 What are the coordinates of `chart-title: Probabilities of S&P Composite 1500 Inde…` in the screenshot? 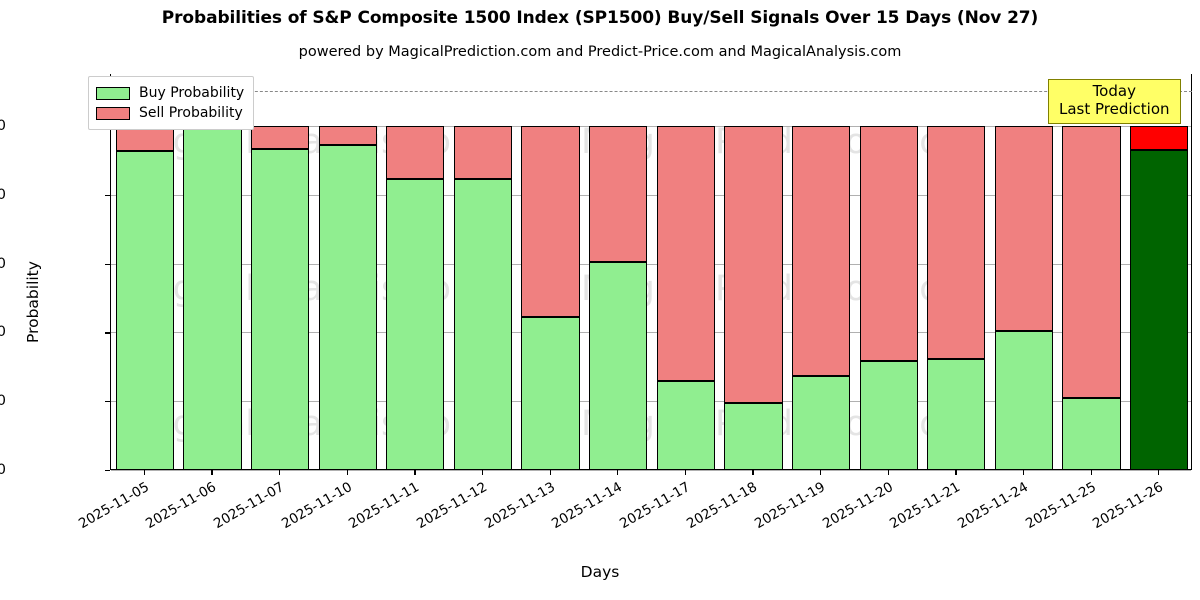 It's located at (600, 18).